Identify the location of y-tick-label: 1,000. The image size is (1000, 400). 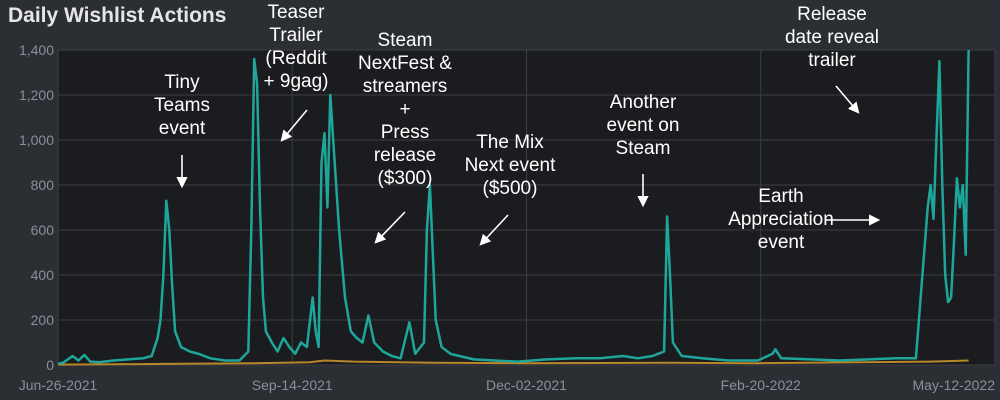
(36, 140).